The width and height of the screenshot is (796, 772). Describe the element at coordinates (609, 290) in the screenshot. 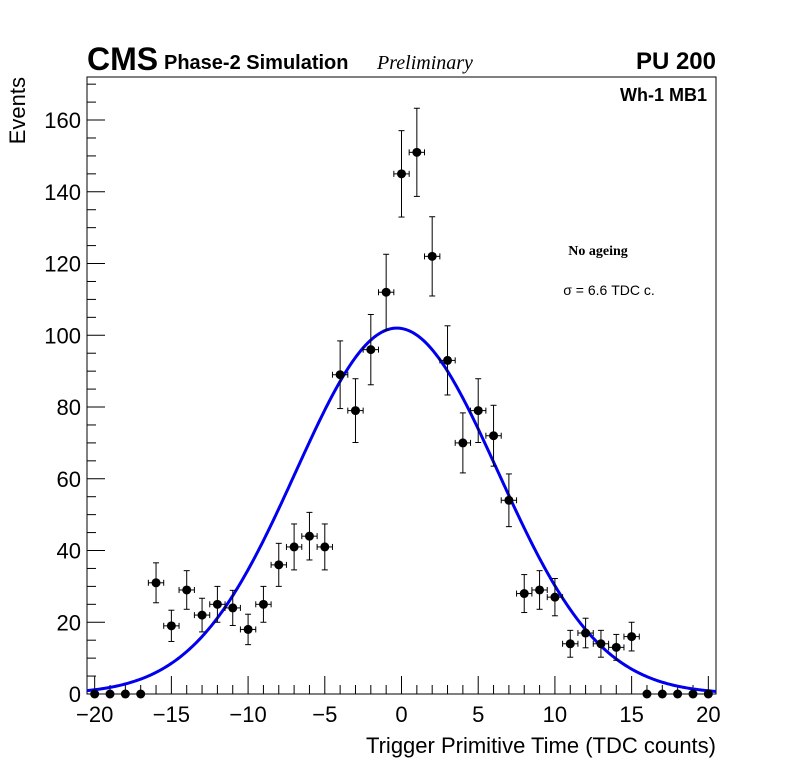

I see `sigma-annotation: σ = 6.6 TDC c.` at that location.